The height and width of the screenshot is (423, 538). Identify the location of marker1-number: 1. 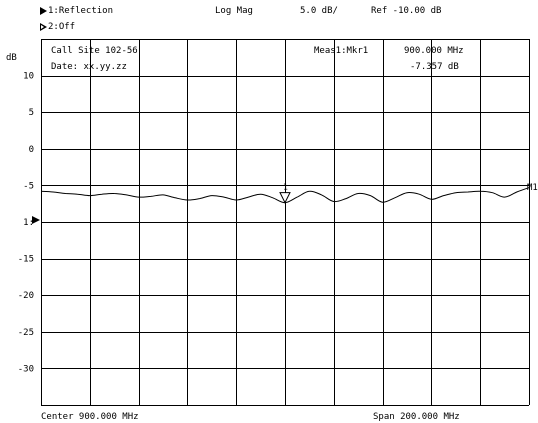
(285, 187).